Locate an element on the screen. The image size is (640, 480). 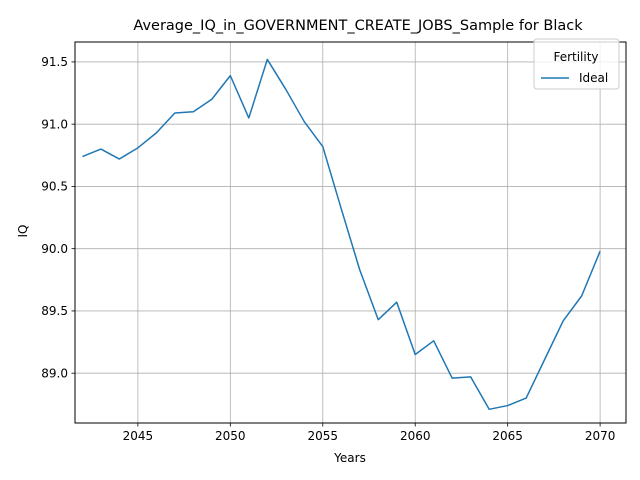
y-tick-label: 91.5 is located at coordinates (54, 62).